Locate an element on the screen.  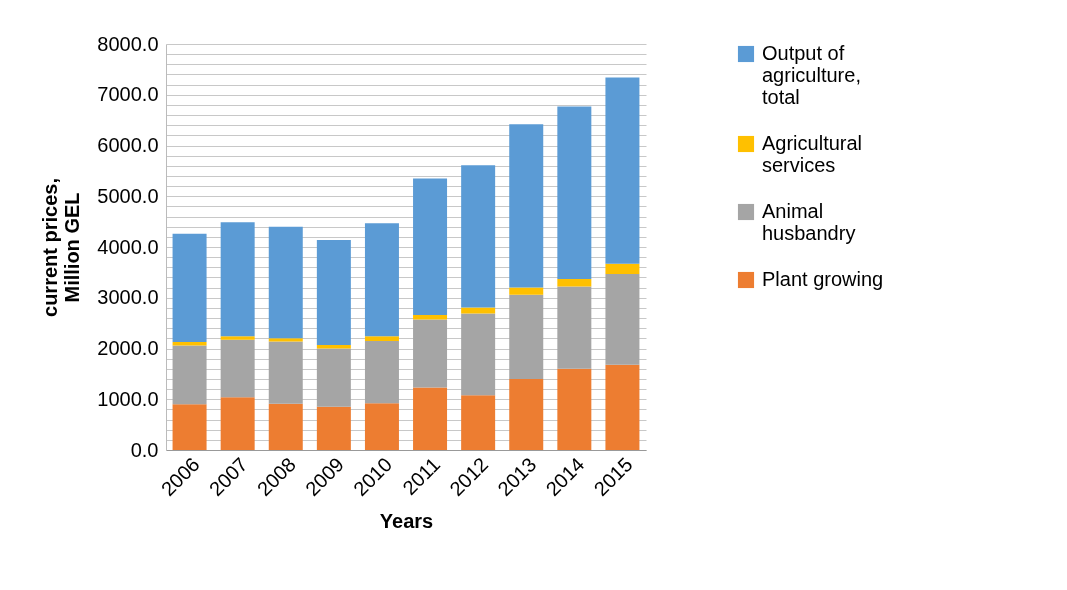
y-tick-label: 8000.0 is located at coordinates (128, 43).